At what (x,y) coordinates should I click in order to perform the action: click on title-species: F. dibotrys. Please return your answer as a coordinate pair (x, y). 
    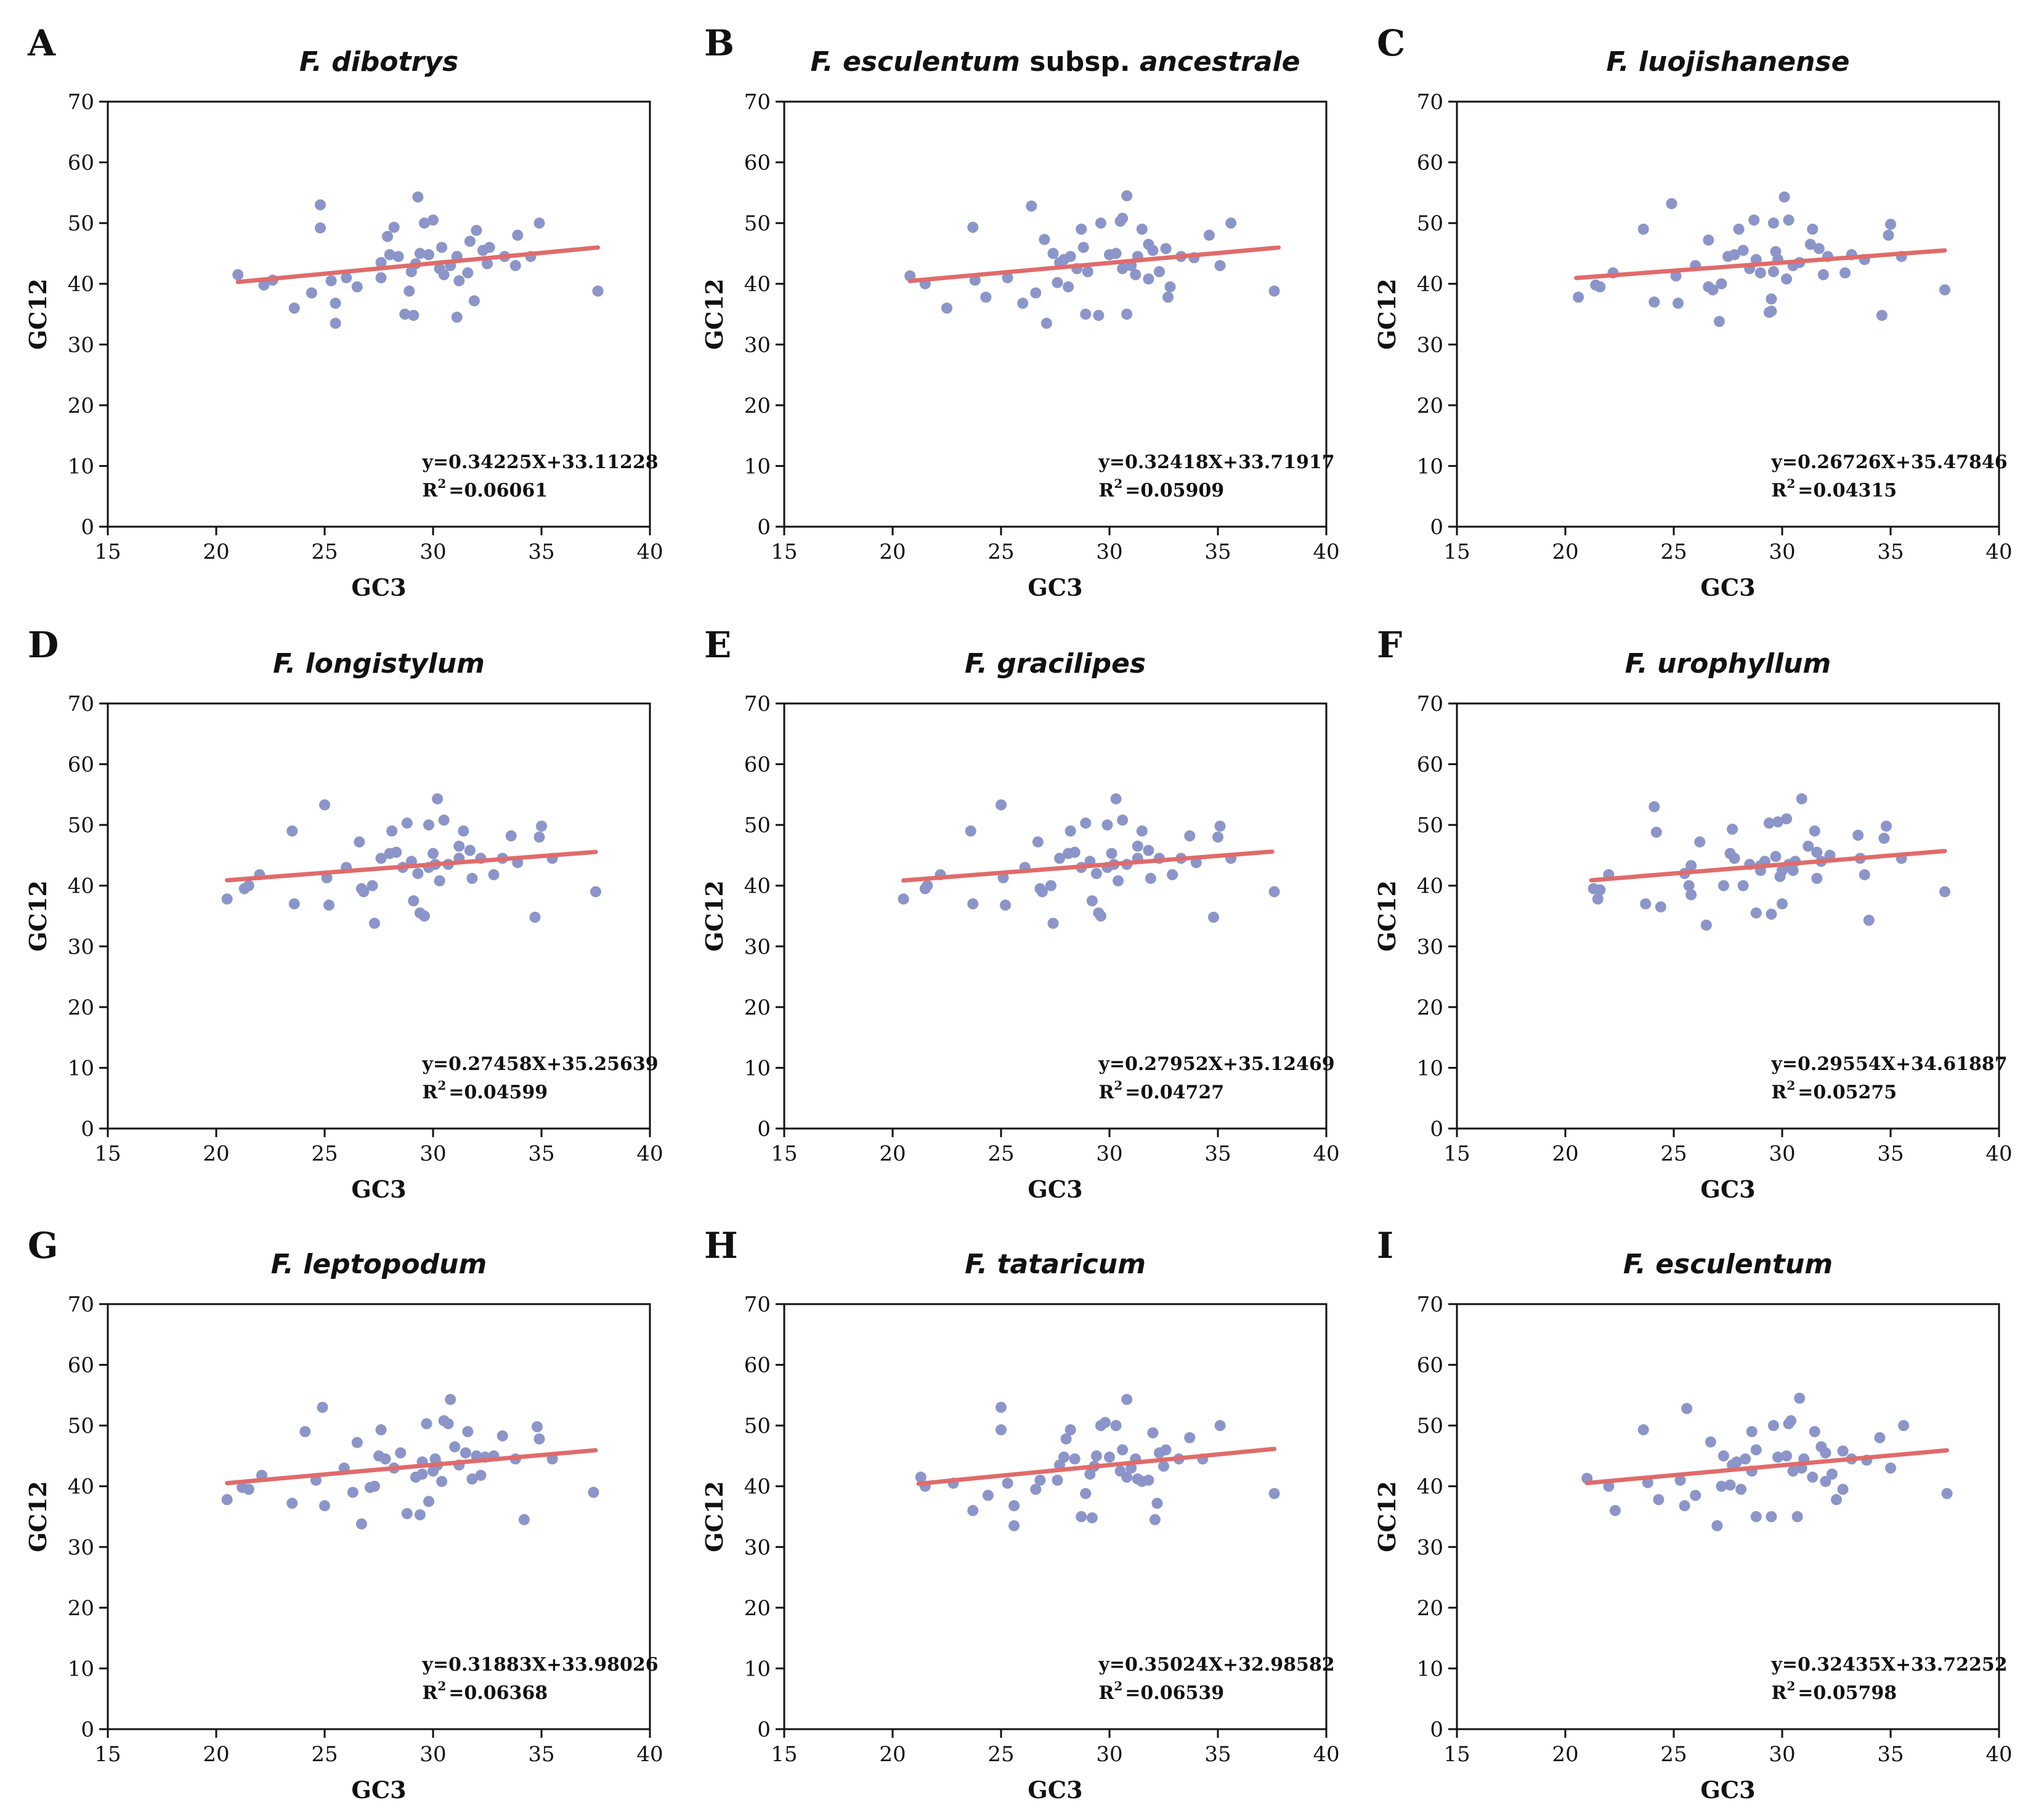
    Looking at the image, I should click on (378, 62).